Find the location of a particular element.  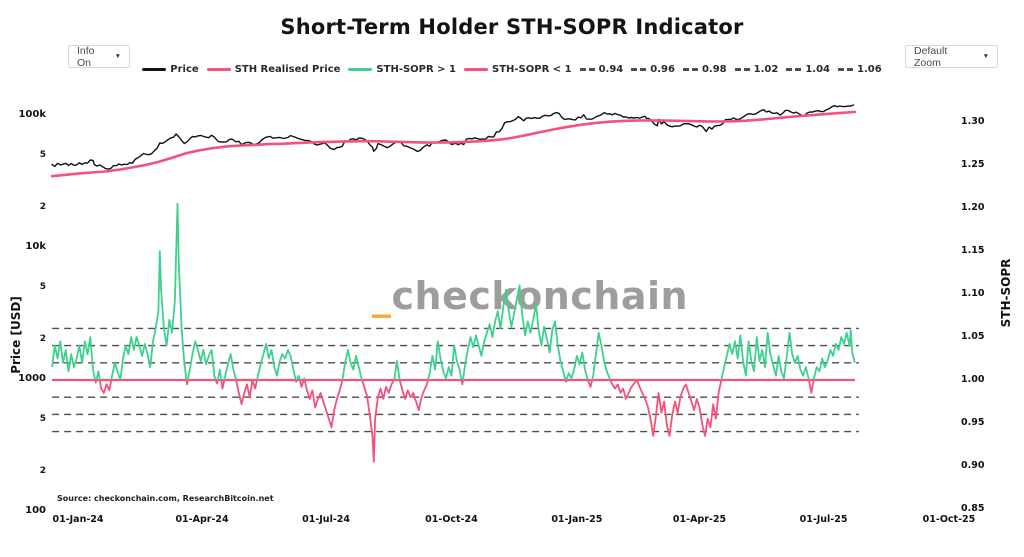

right-axis-tick-1.10: 1.10 is located at coordinates (973, 293).